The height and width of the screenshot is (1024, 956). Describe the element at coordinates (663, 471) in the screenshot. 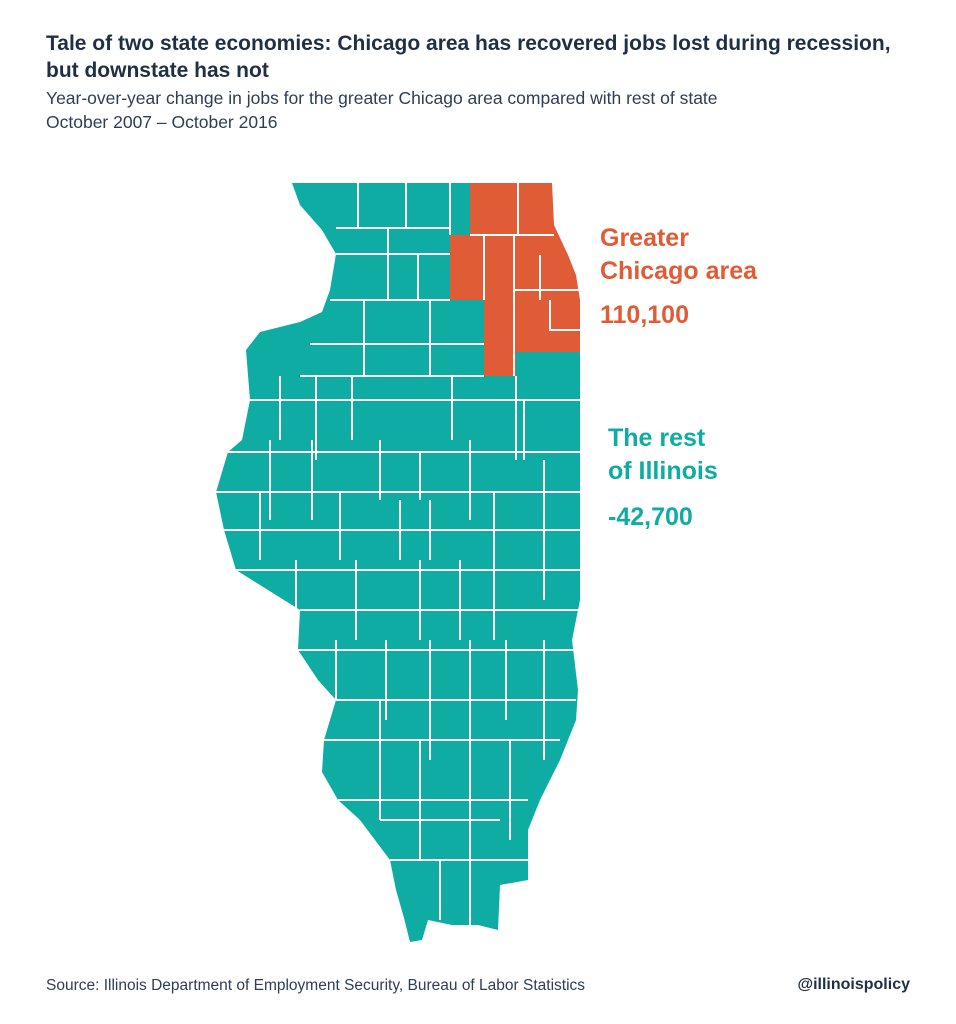

I see `rest-label-line-2: of Illinois` at that location.